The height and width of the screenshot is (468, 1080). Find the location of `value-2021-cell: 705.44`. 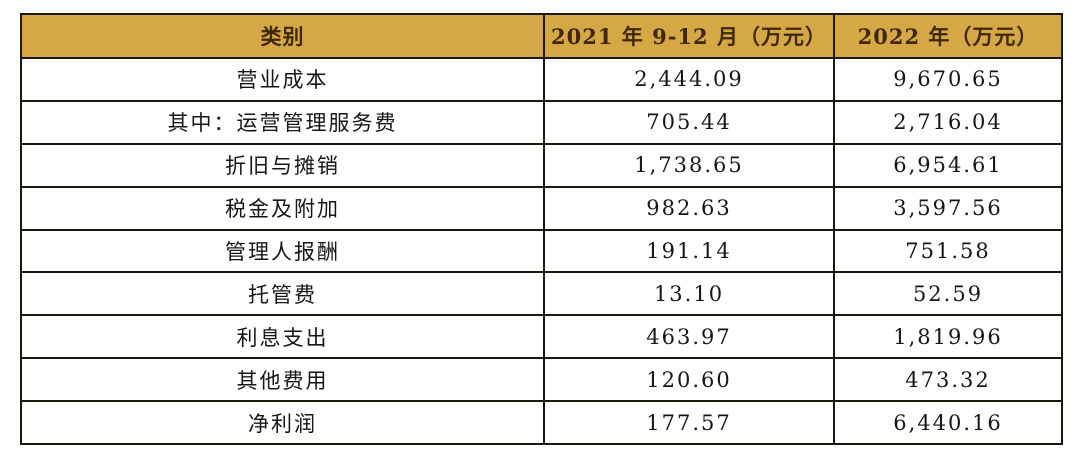

value-2021-cell: 705.44 is located at coordinates (689, 122).